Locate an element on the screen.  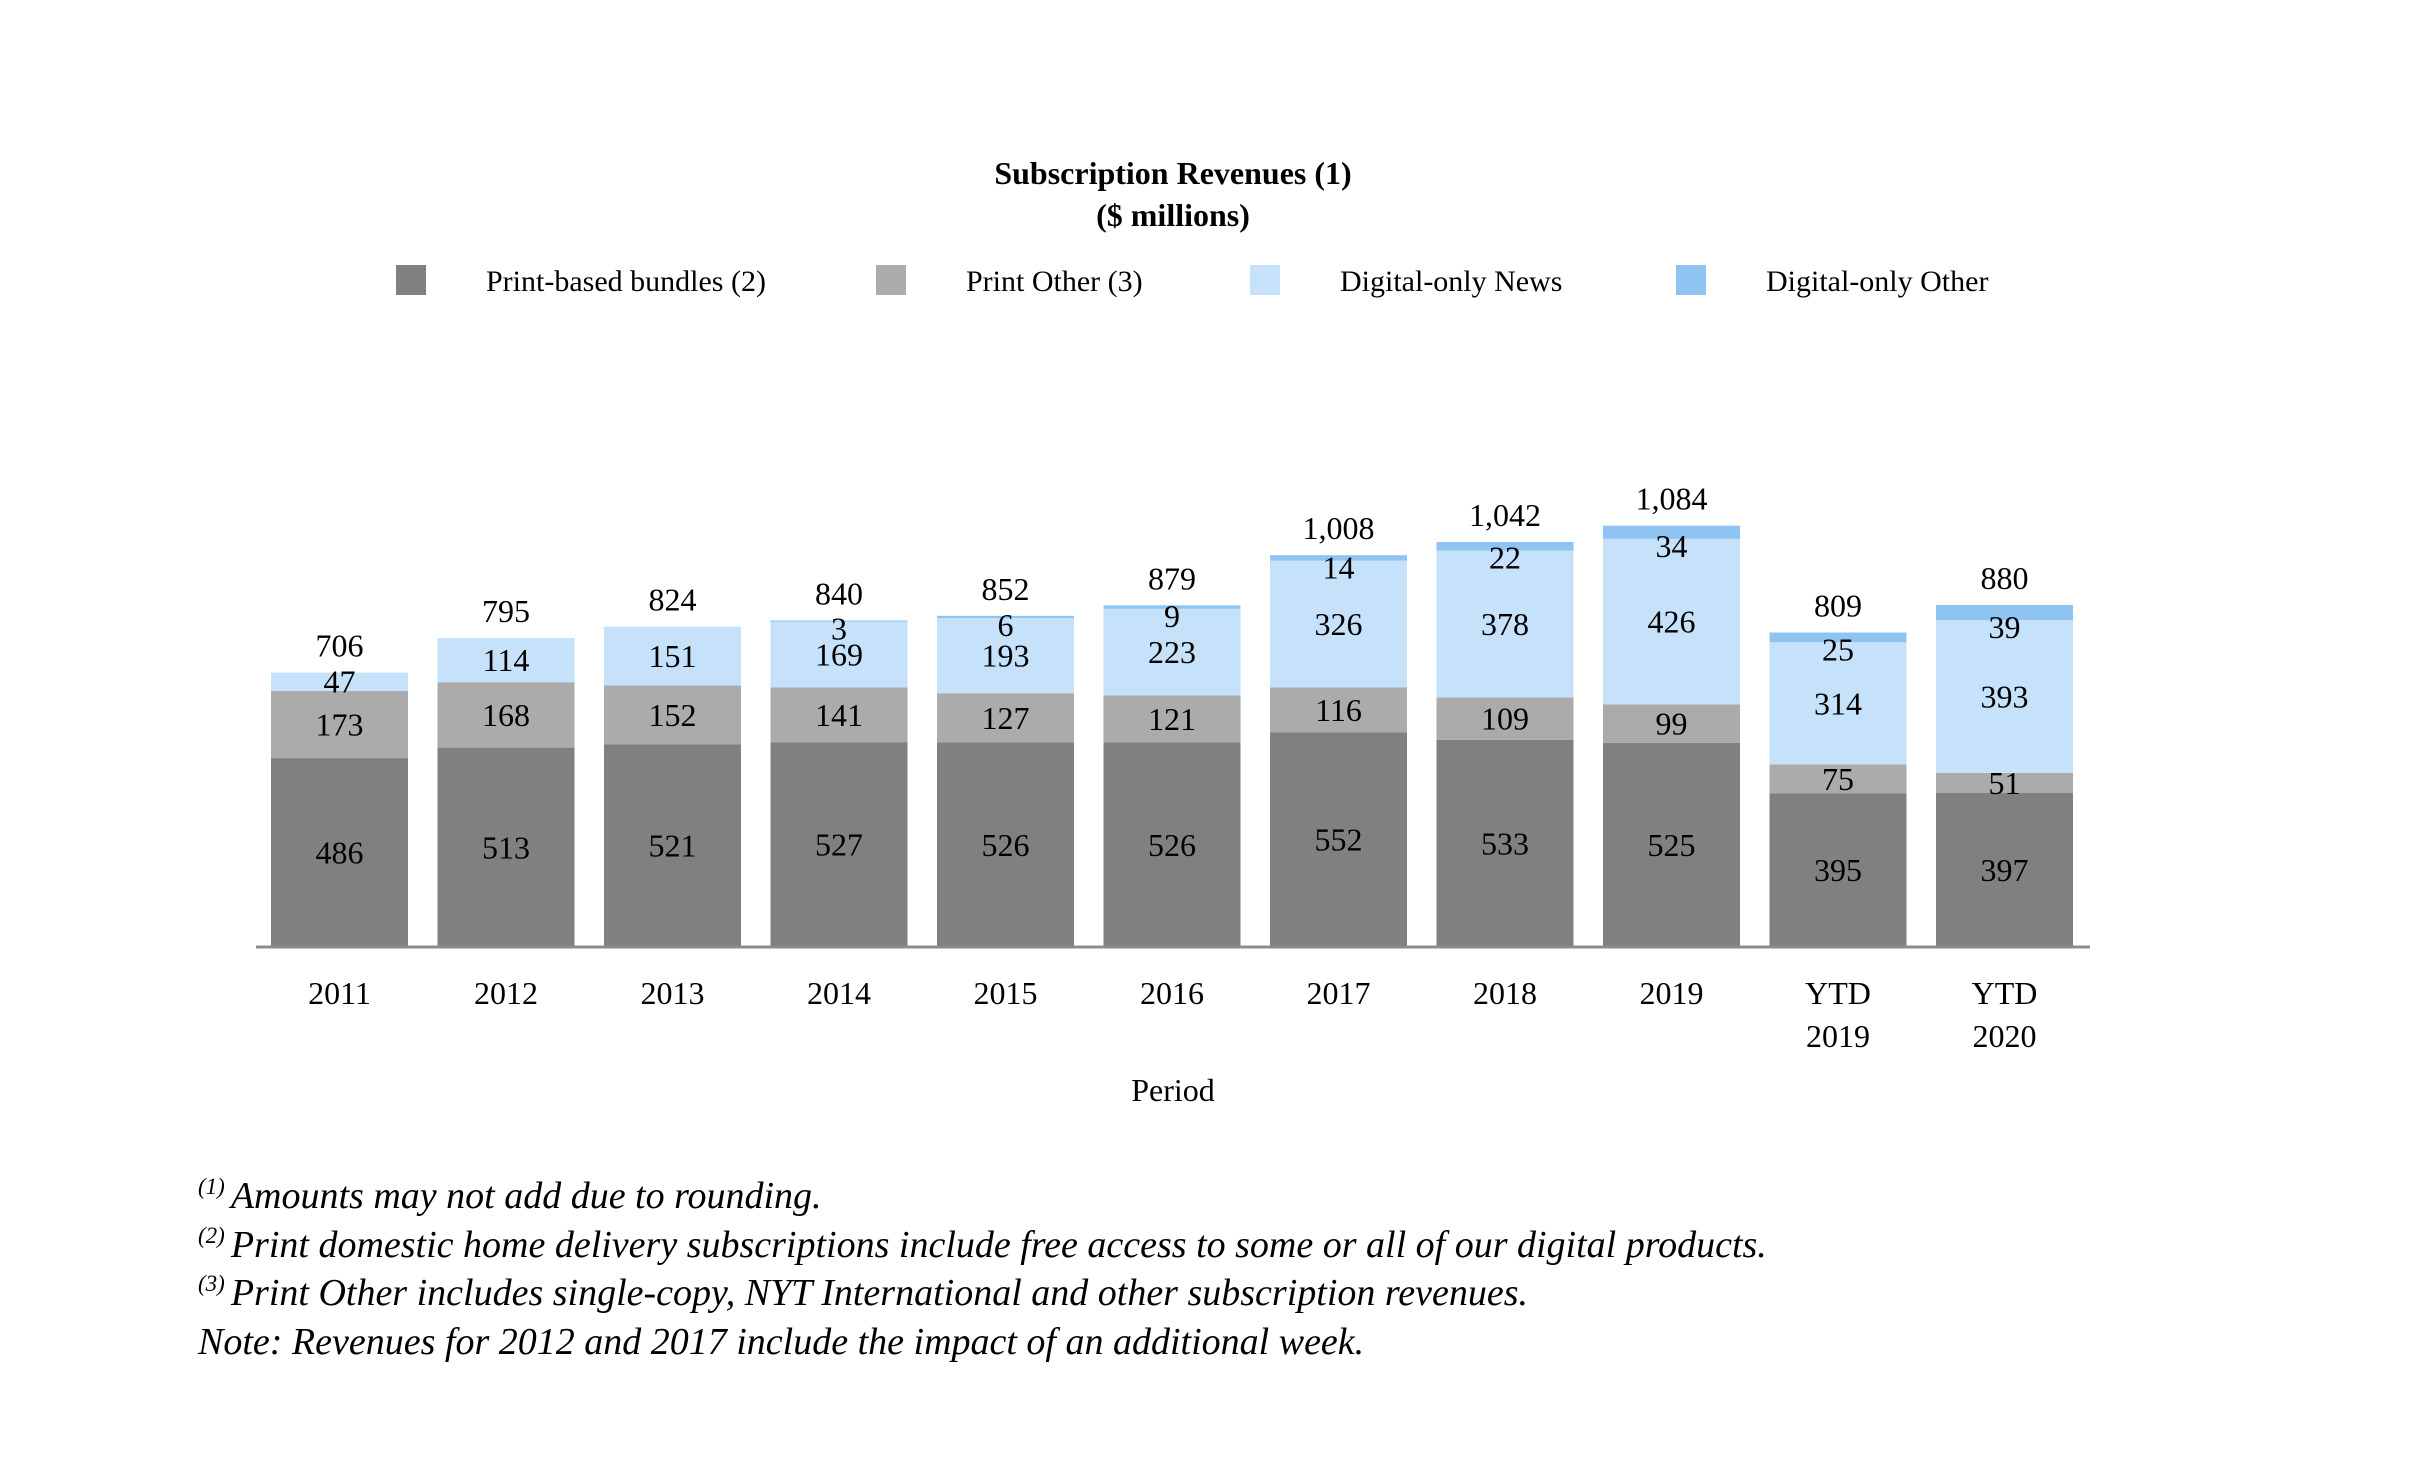
data-label: 486 is located at coordinates (340, 853).